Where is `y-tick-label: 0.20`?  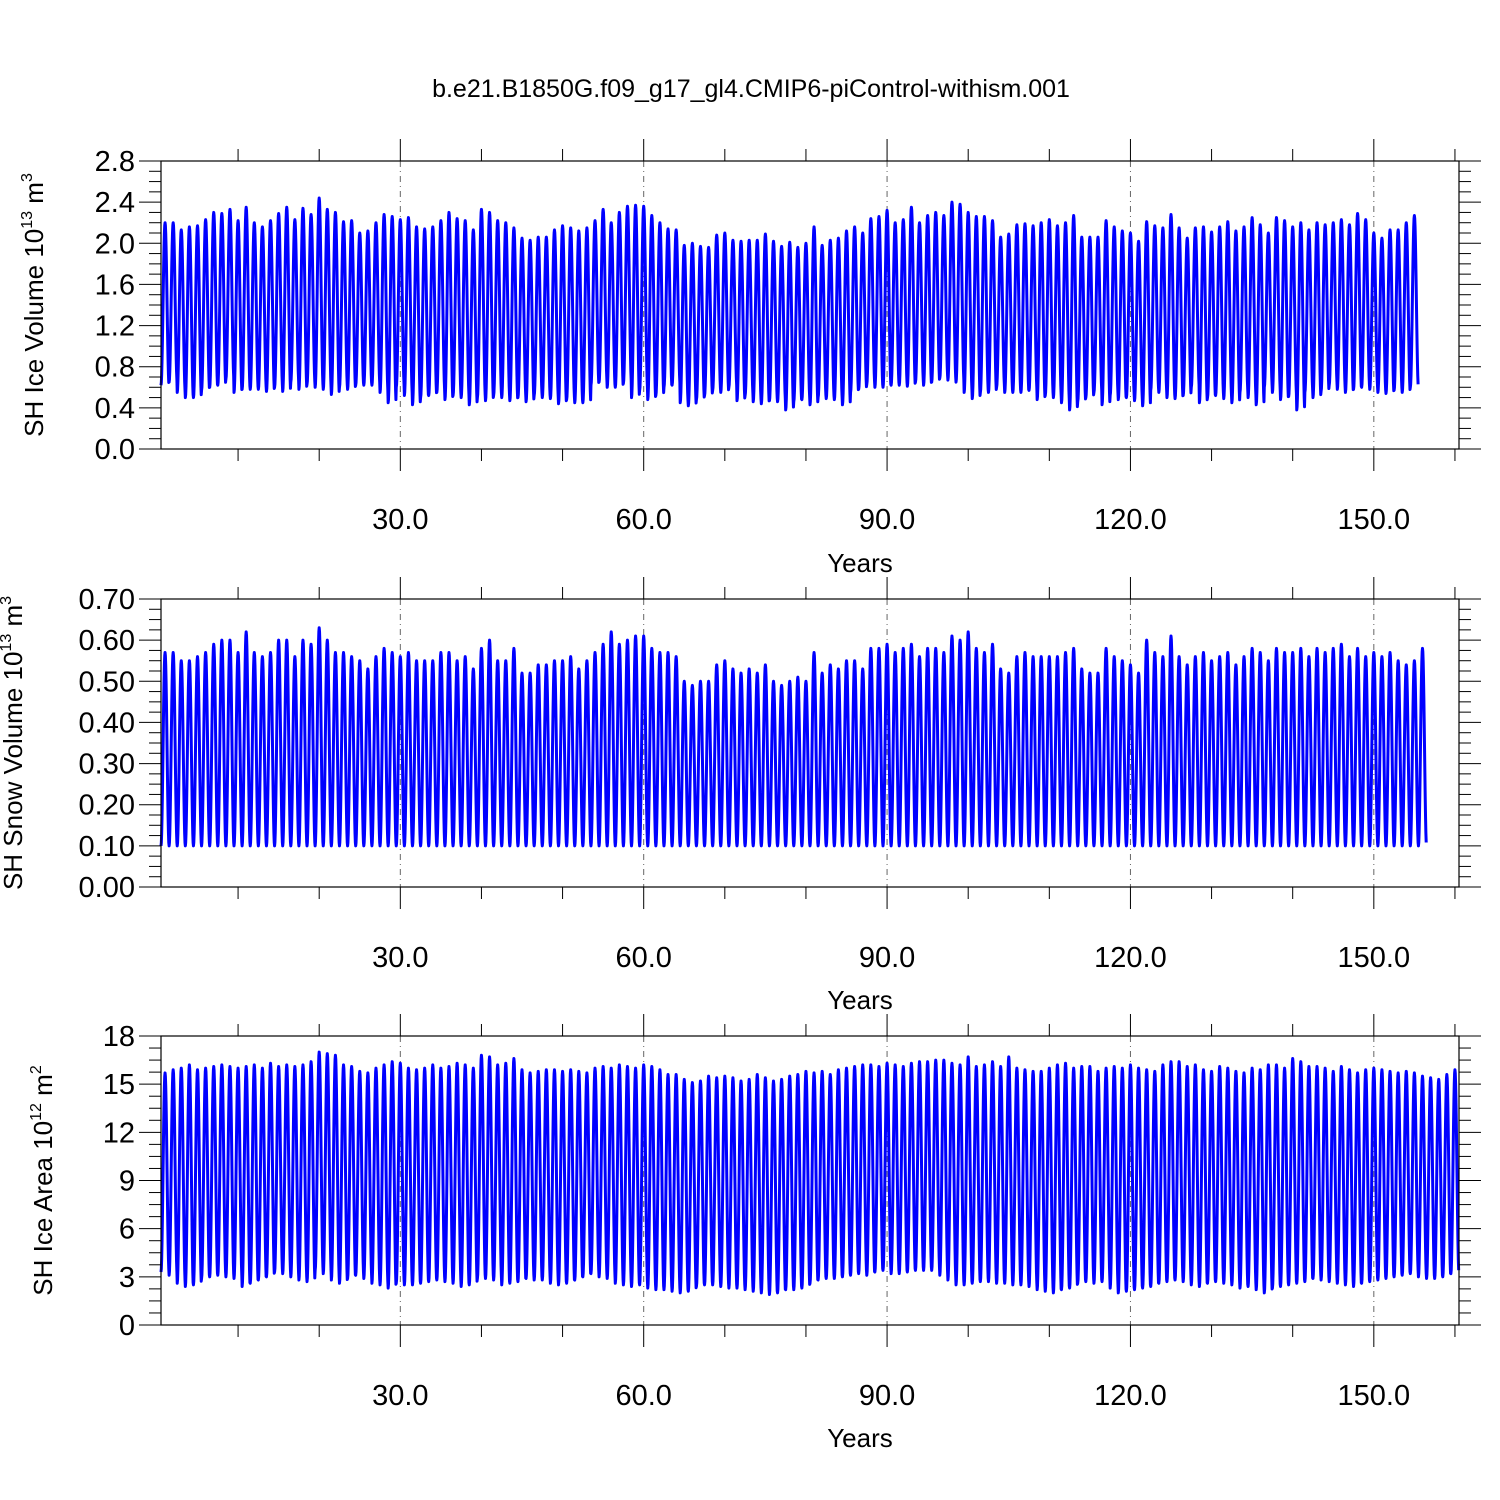
y-tick-label: 0.20 is located at coordinates (107, 806).